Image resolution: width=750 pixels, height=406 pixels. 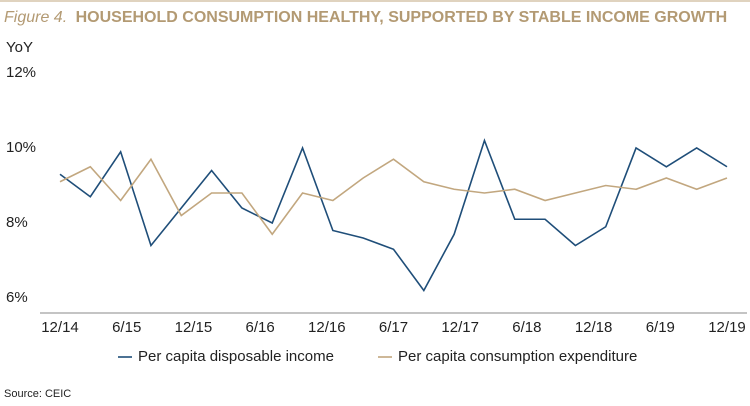 I want to click on x-tick-label: 6/17, so click(x=393, y=327).